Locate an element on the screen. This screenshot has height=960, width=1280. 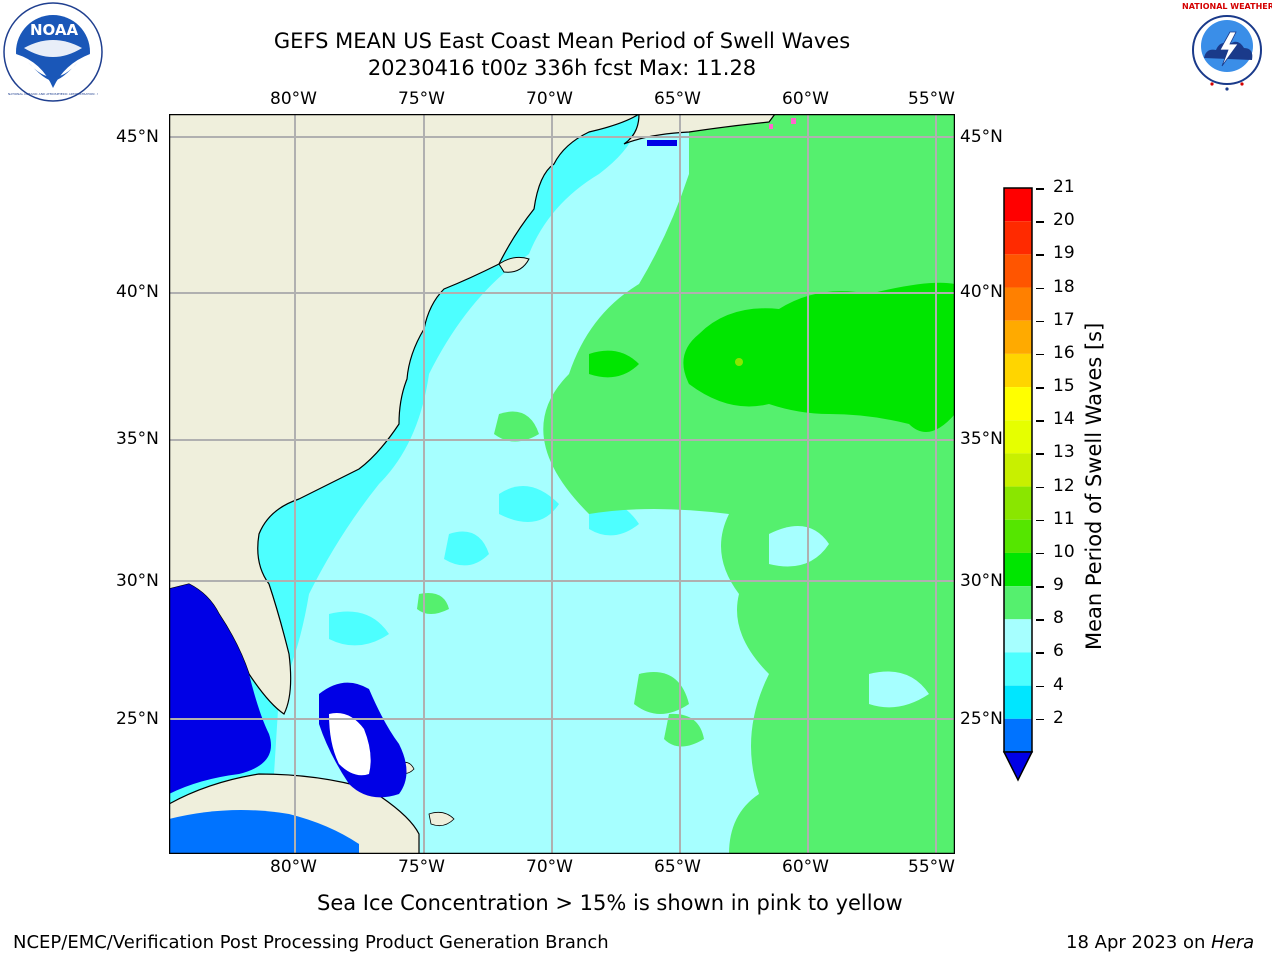
lon-label-top: 60°W is located at coordinates (805, 99).